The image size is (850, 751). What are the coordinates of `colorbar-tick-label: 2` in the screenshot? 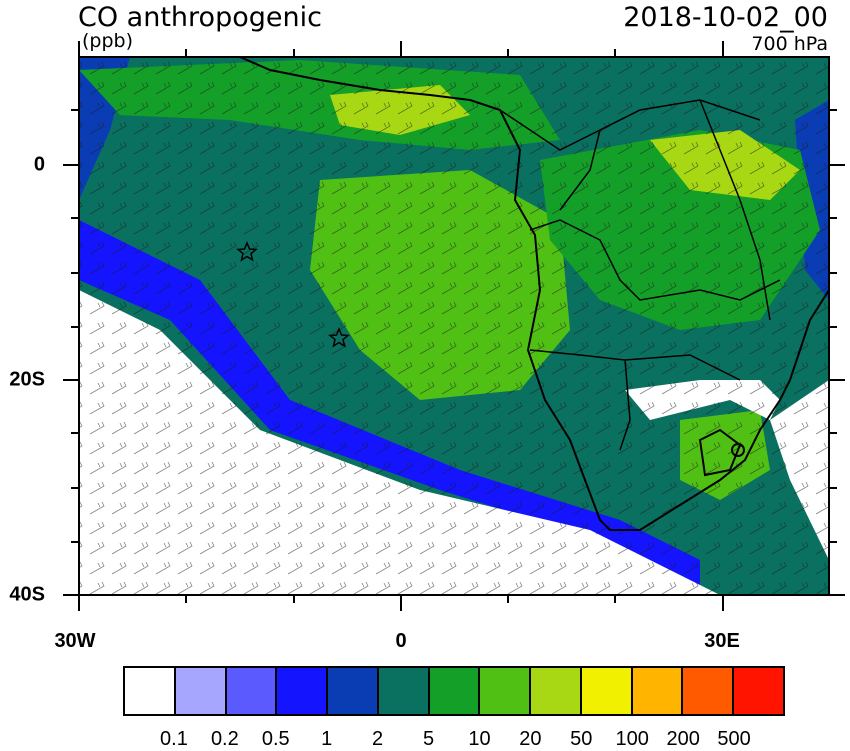 It's located at (378, 739).